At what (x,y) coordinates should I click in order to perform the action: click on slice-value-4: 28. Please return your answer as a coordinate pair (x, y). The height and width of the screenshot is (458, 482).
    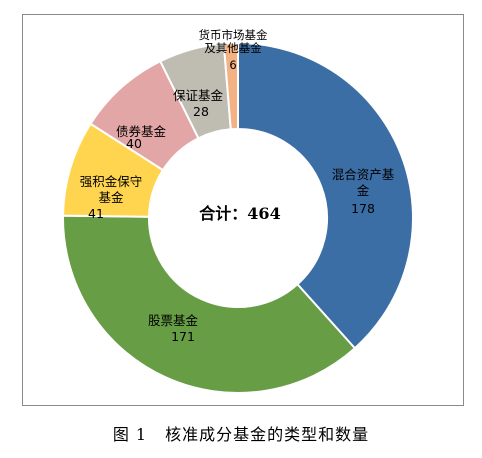
    Looking at the image, I should click on (201, 111).